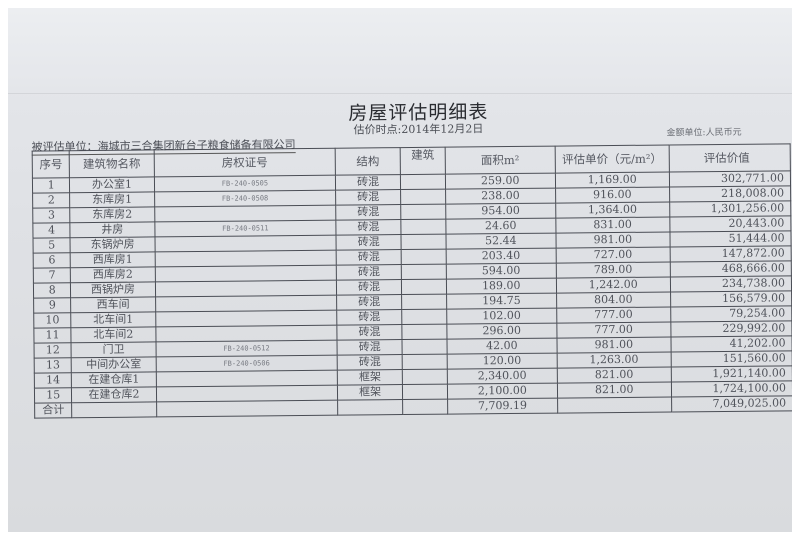 This screenshot has width=800, height=540. What do you see at coordinates (112, 184) in the screenshot?
I see `building-name: 办公室1` at bounding box center [112, 184].